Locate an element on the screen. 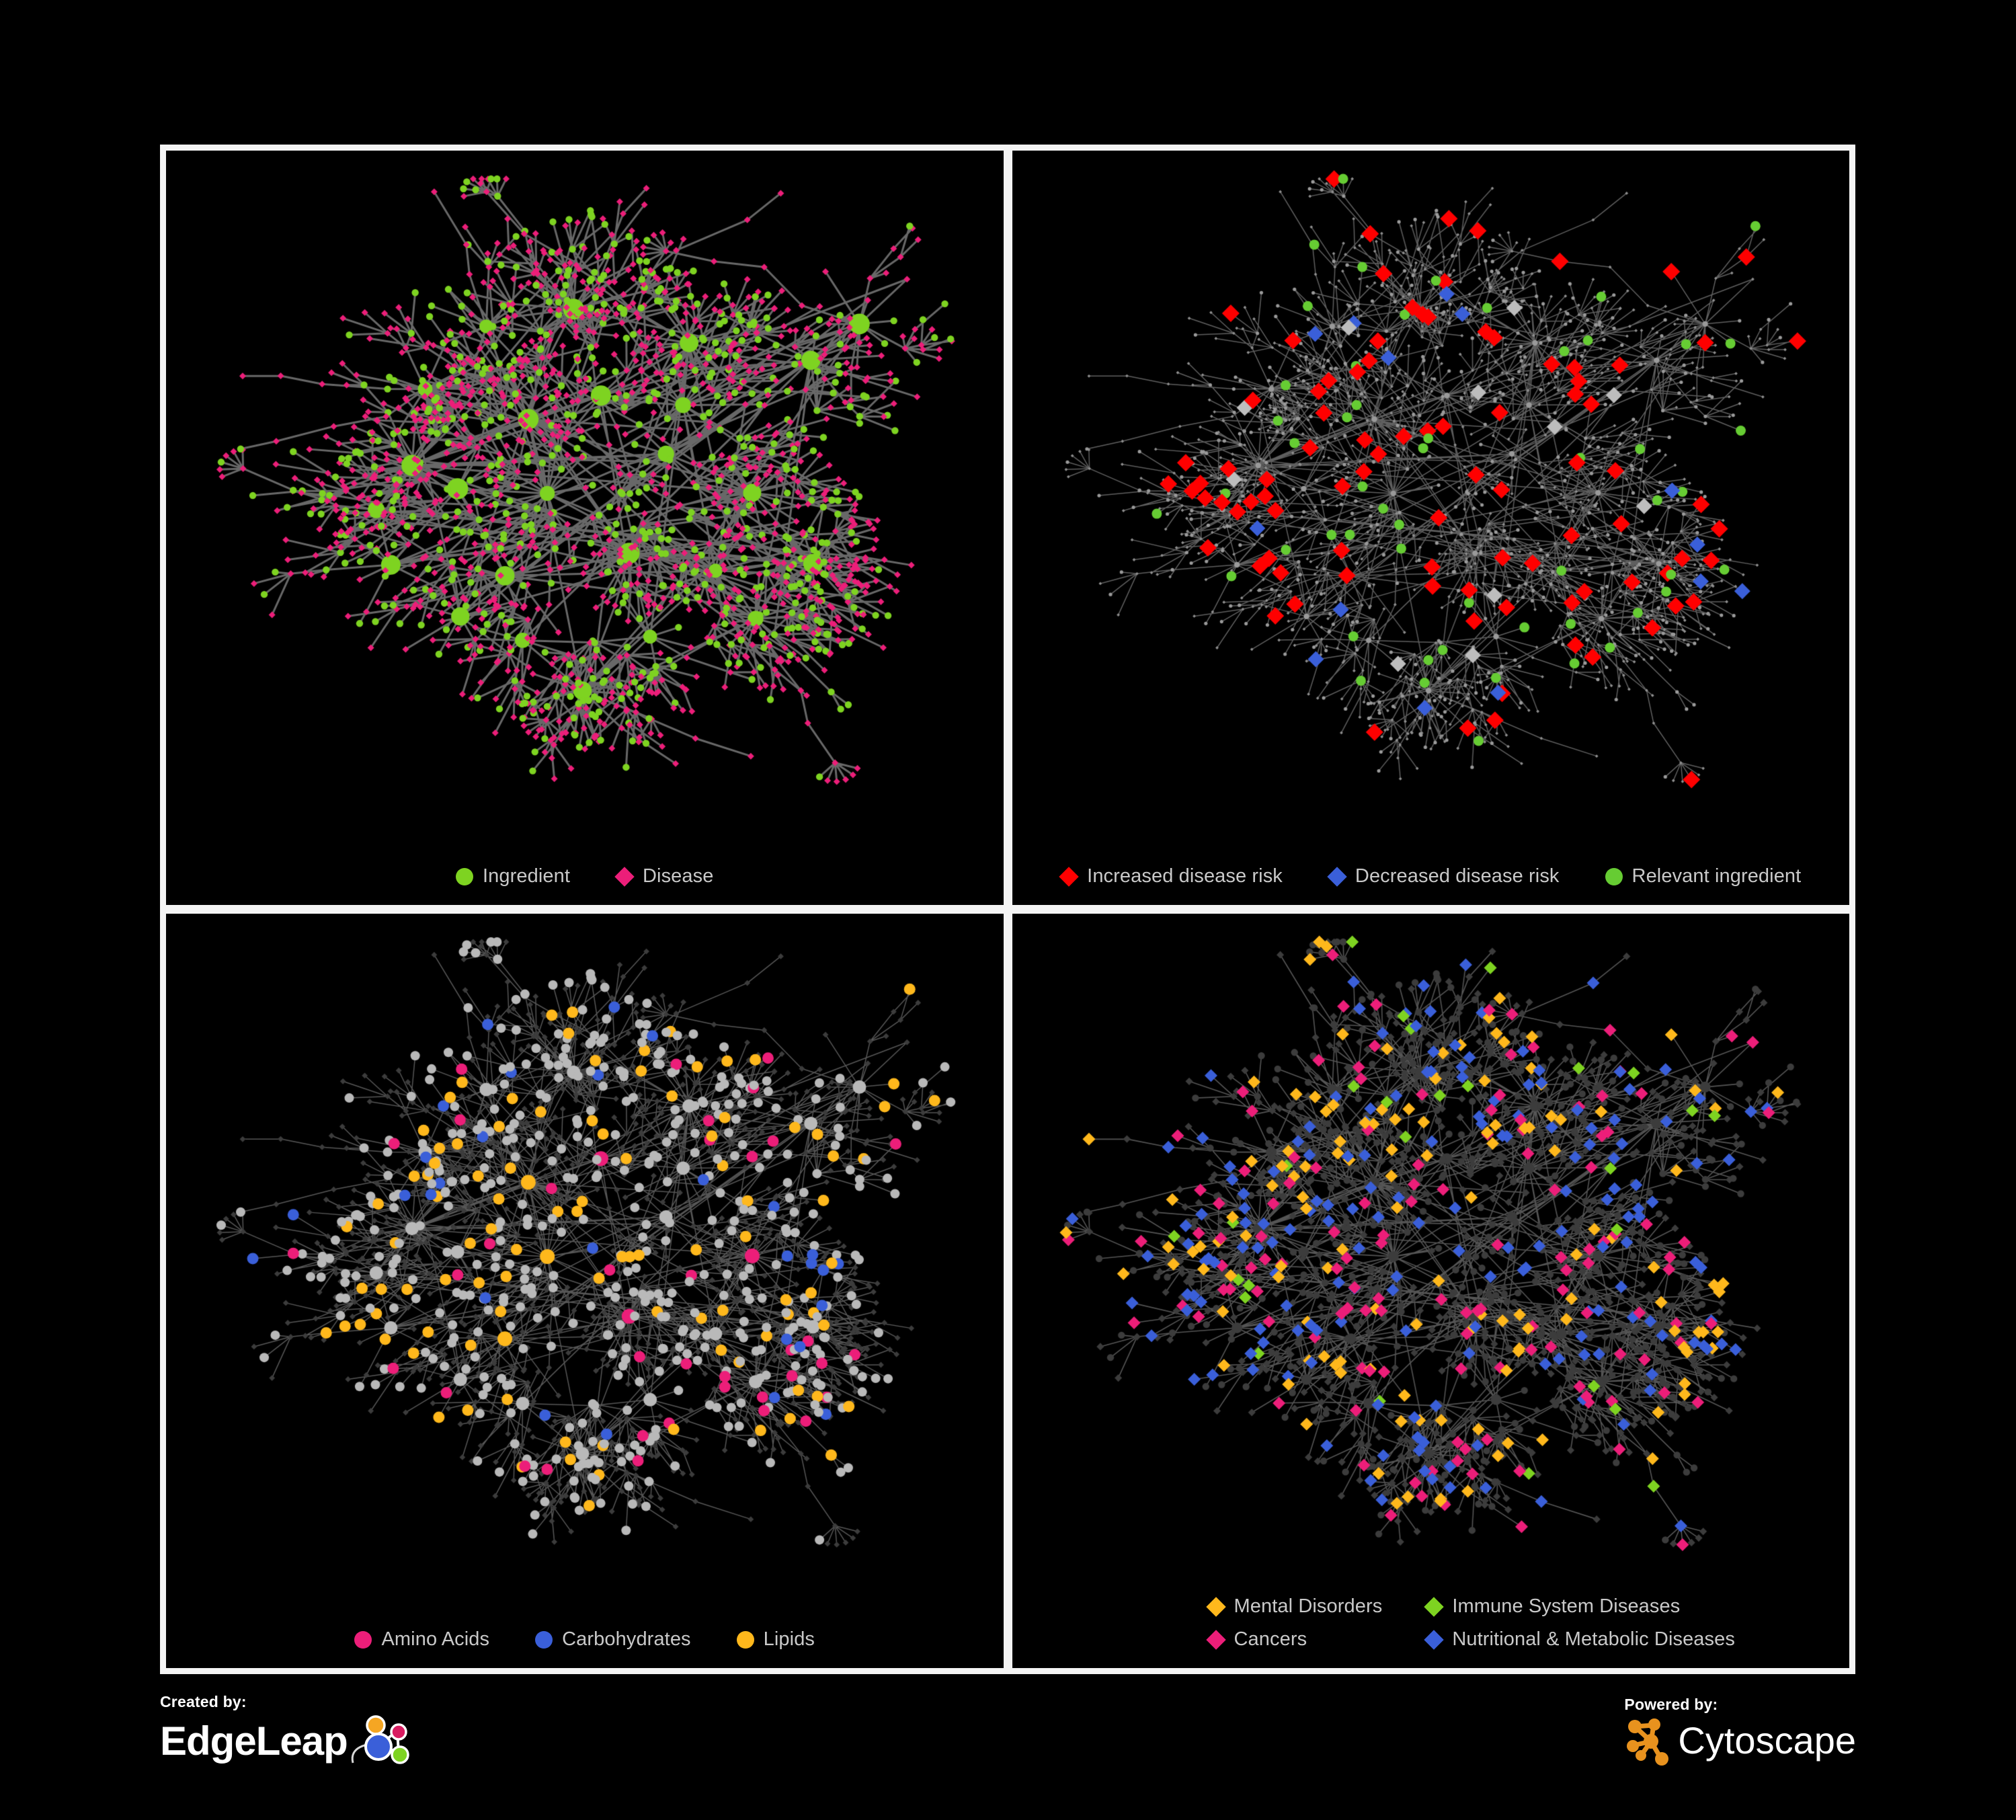 Image resolution: width=2016 pixels, height=1820 pixels. figure-footer: Created by: EdgeLeap Powered by: is located at coordinates (1008, 1745).